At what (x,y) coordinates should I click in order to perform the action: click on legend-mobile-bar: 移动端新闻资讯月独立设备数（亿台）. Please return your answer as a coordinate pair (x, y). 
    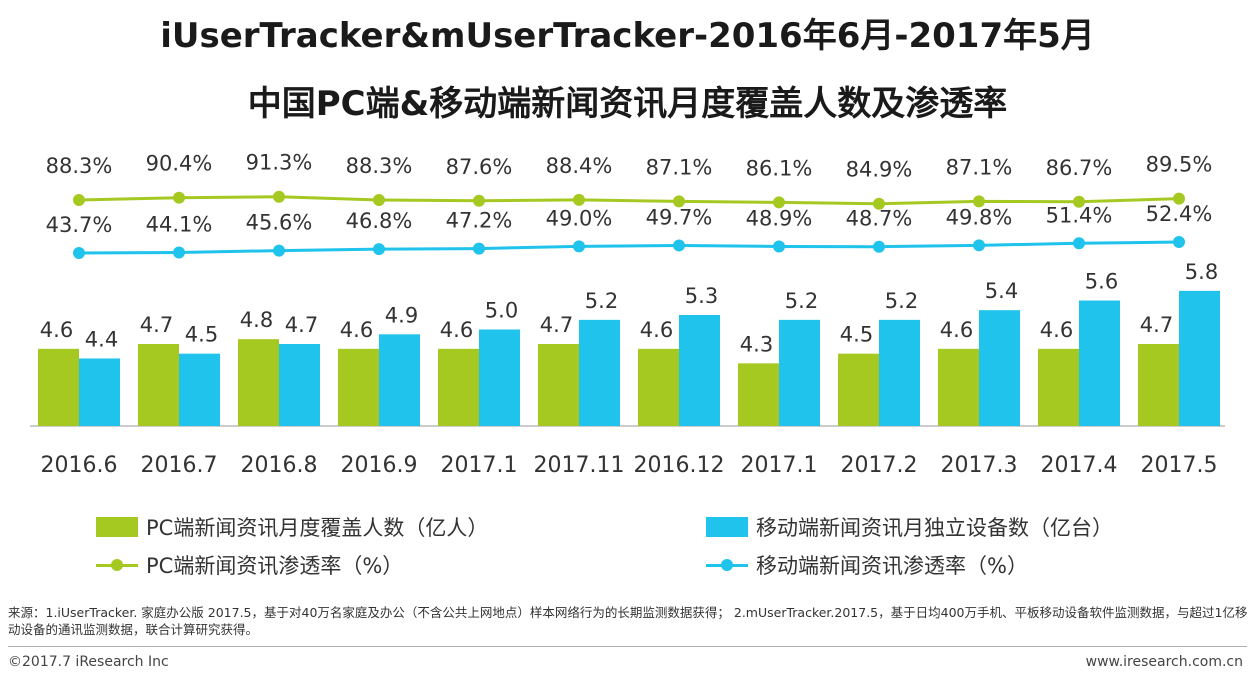
    Looking at the image, I should click on (909, 527).